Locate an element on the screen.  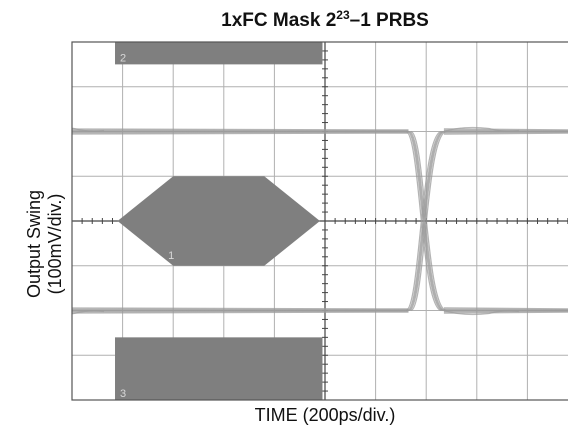
title-main: 1xFC Mask 2 is located at coordinates (279, 20).